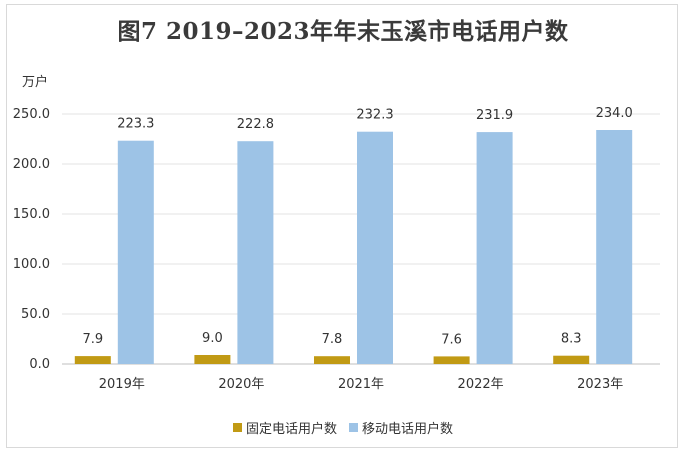 Image resolution: width=686 pixels, height=454 pixels. I want to click on y-axis-ticks: 0.0 50.0 100.0 150.0 200.0 250.0, so click(31, 239).